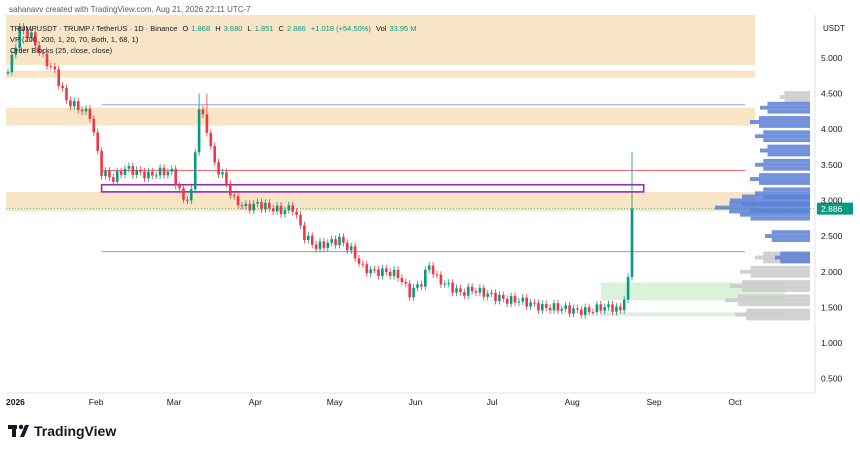 This screenshot has width=860, height=450. What do you see at coordinates (74, 39) in the screenshot?
I see `vp-indicator-legend: VP (200, 200, 1, 20, 70, Both, 1, 68, 1)` at bounding box center [74, 39].